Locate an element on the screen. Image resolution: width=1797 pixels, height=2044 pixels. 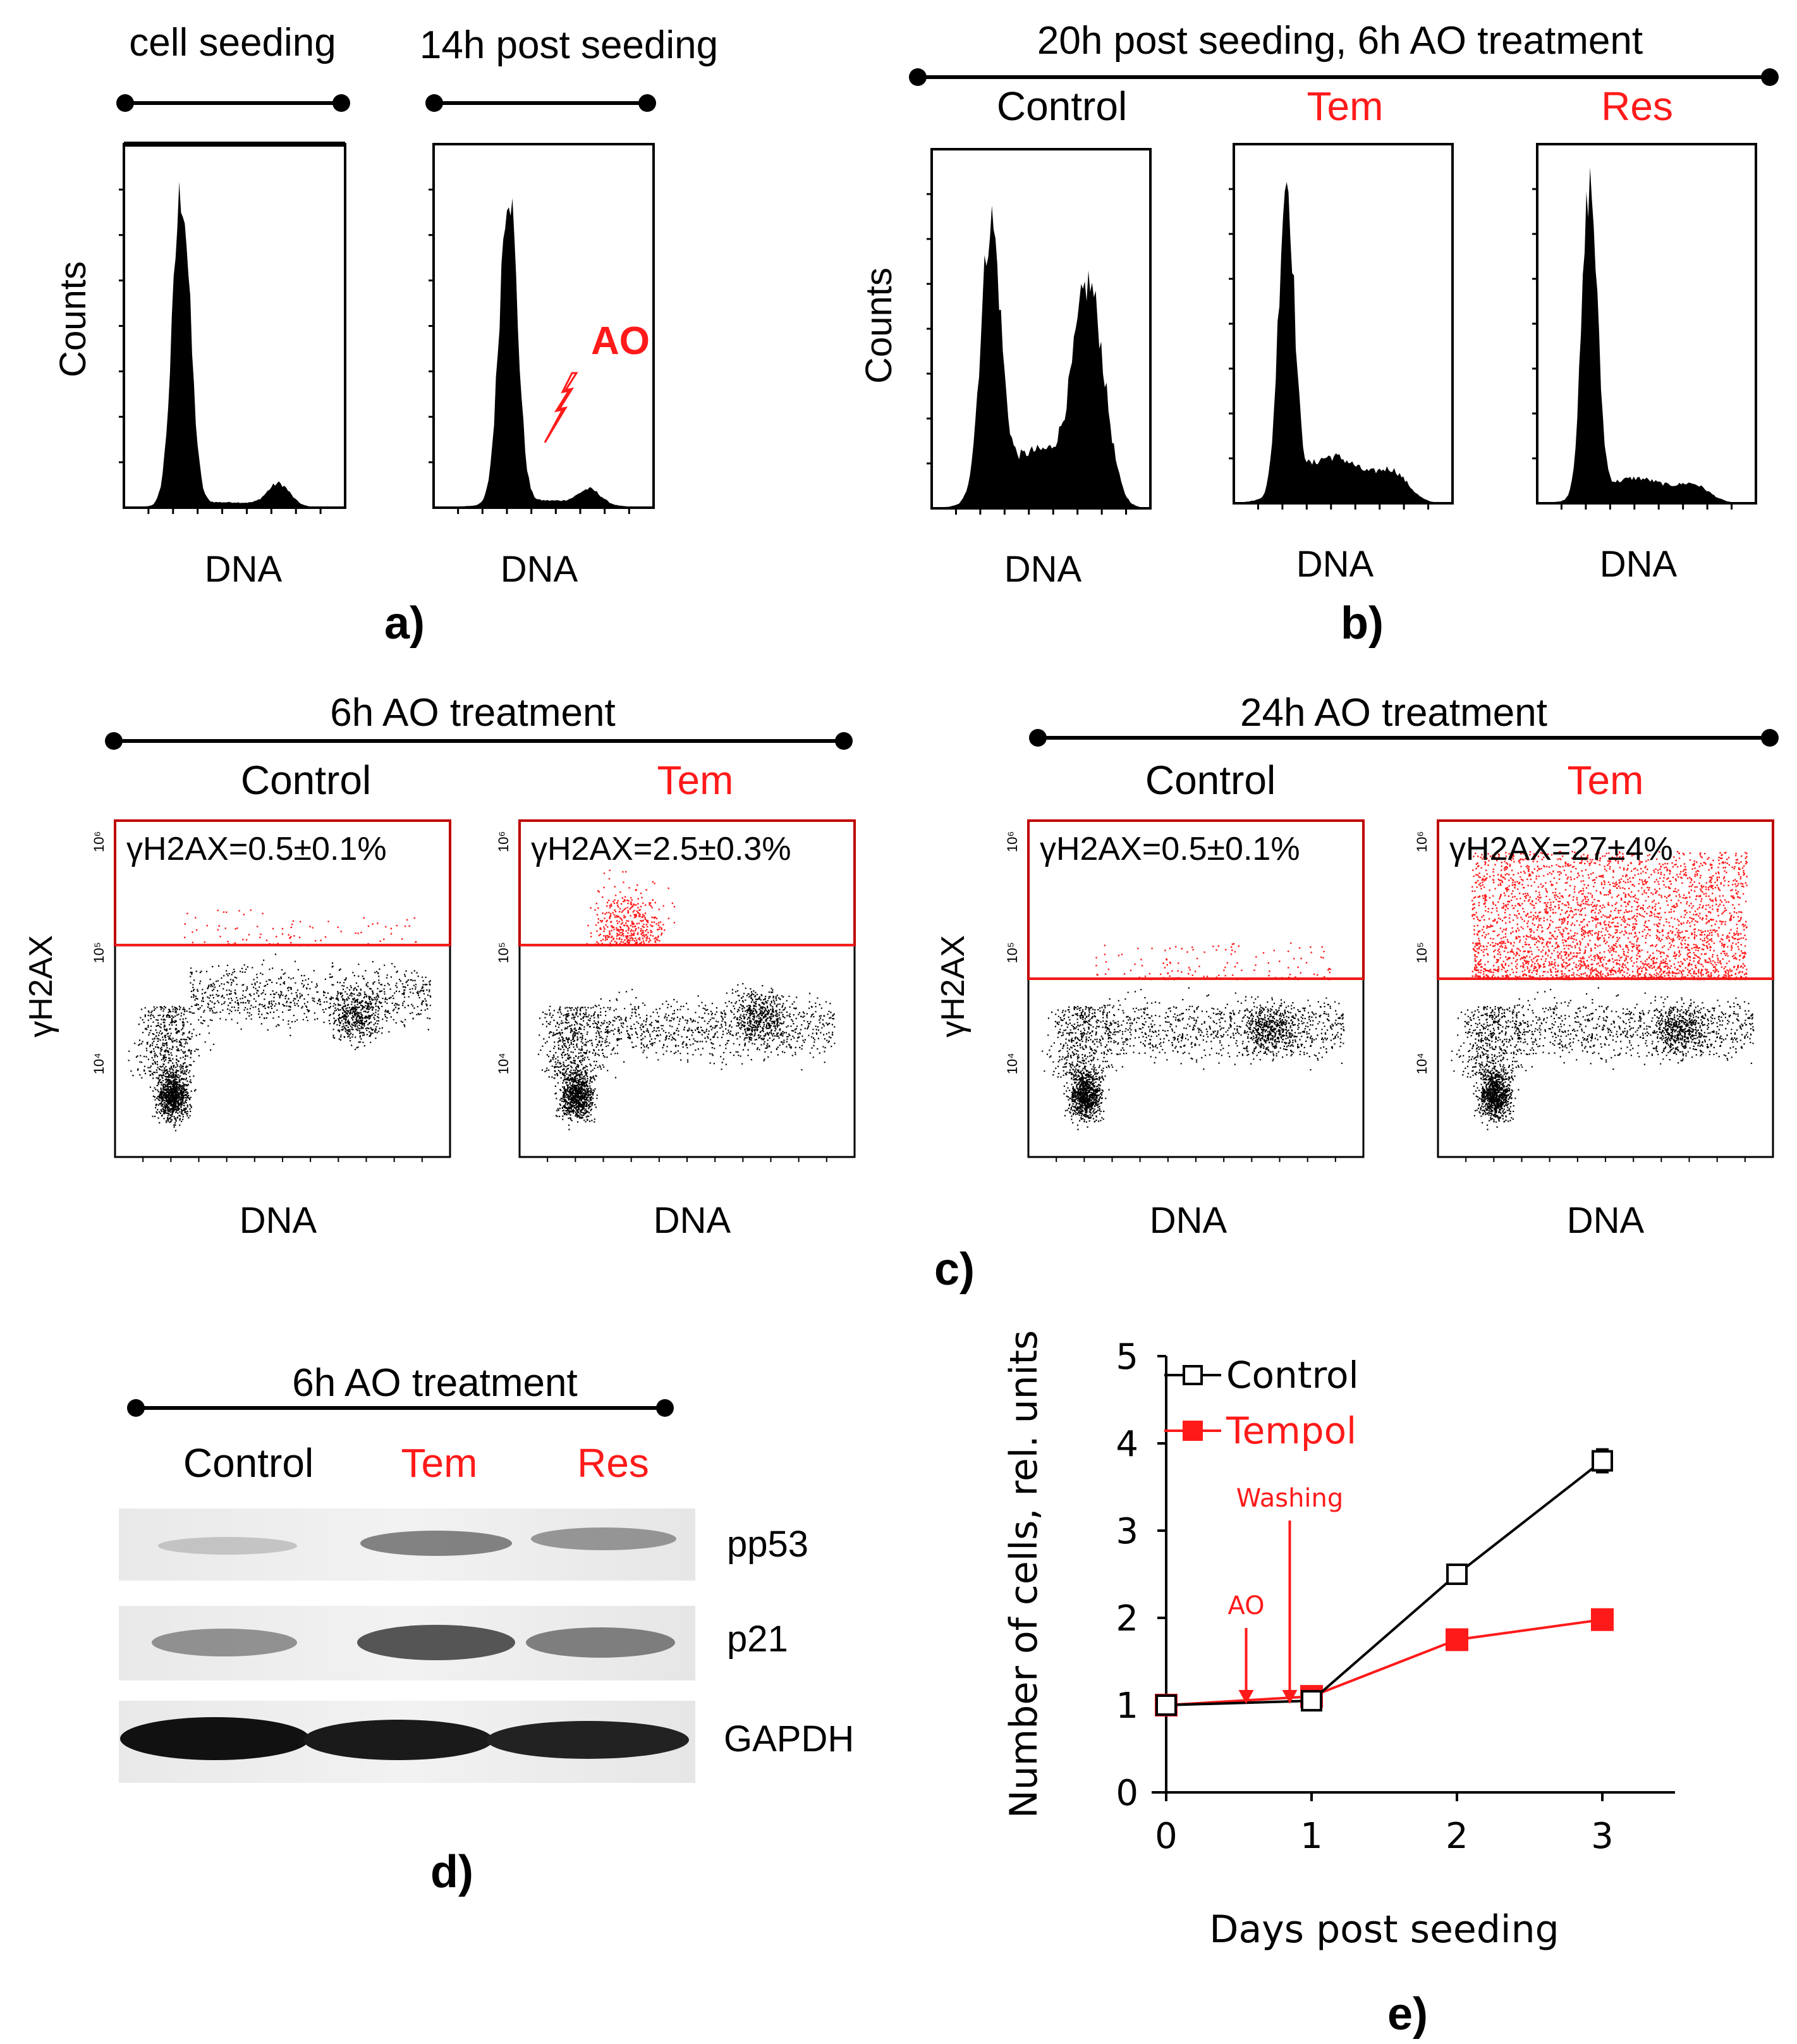
blot-p21 is located at coordinates (407, 1643).